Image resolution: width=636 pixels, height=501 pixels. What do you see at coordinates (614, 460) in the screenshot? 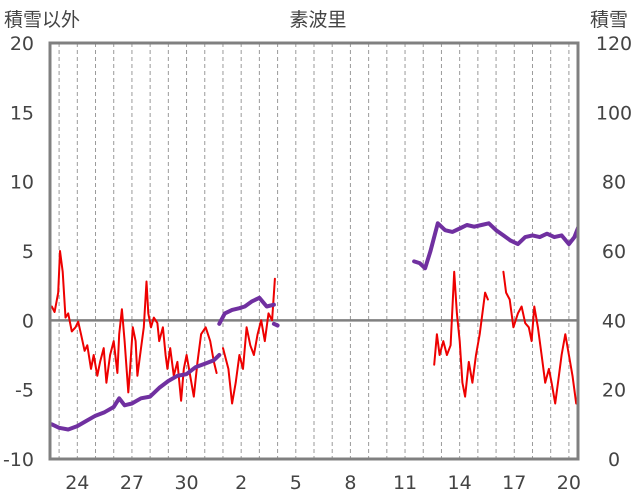
I see `right-tick-label: 0` at bounding box center [614, 460].